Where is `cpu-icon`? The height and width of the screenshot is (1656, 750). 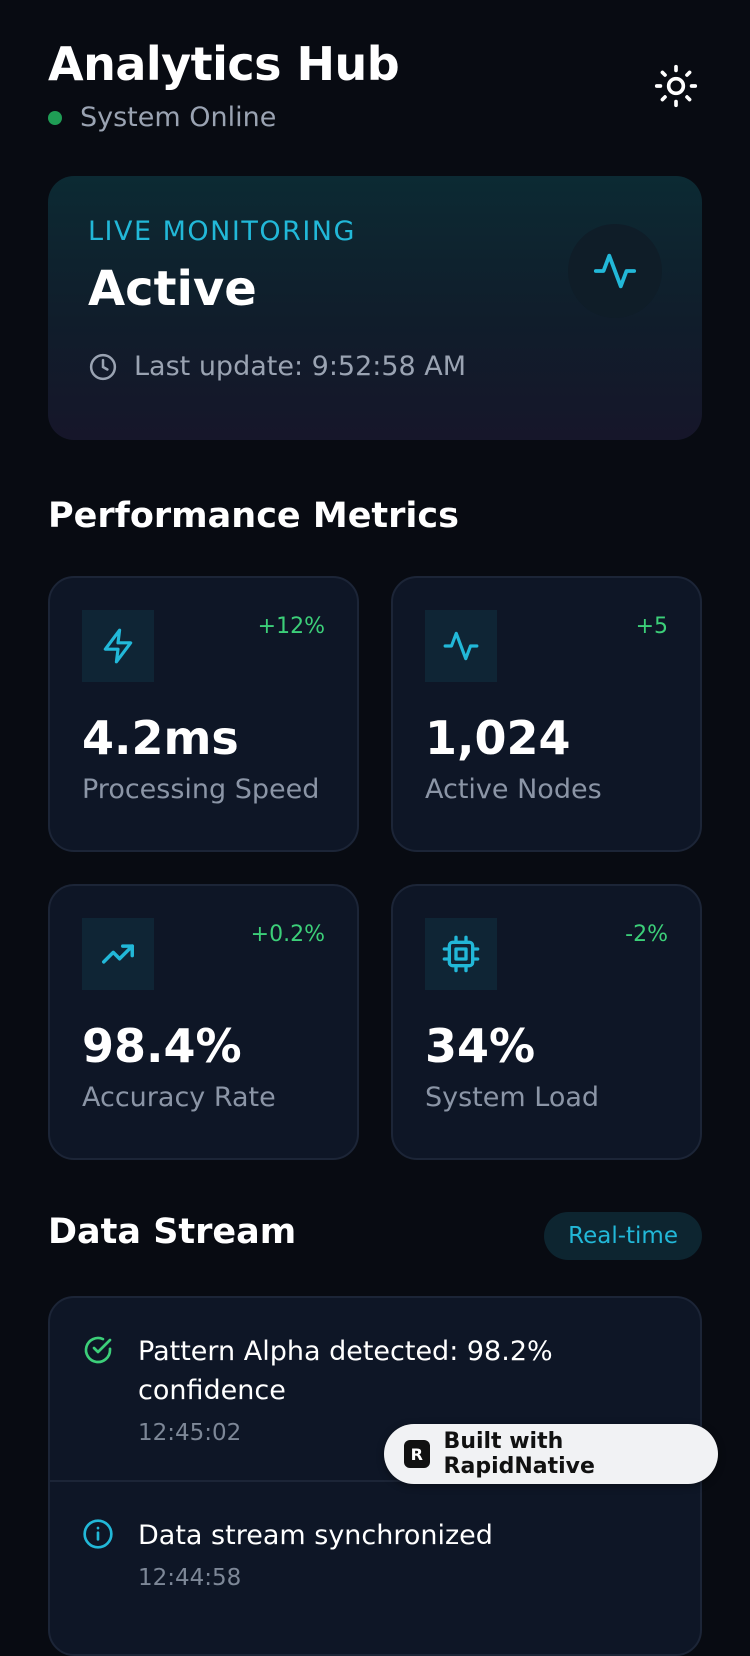
cpu-icon is located at coordinates (461, 954).